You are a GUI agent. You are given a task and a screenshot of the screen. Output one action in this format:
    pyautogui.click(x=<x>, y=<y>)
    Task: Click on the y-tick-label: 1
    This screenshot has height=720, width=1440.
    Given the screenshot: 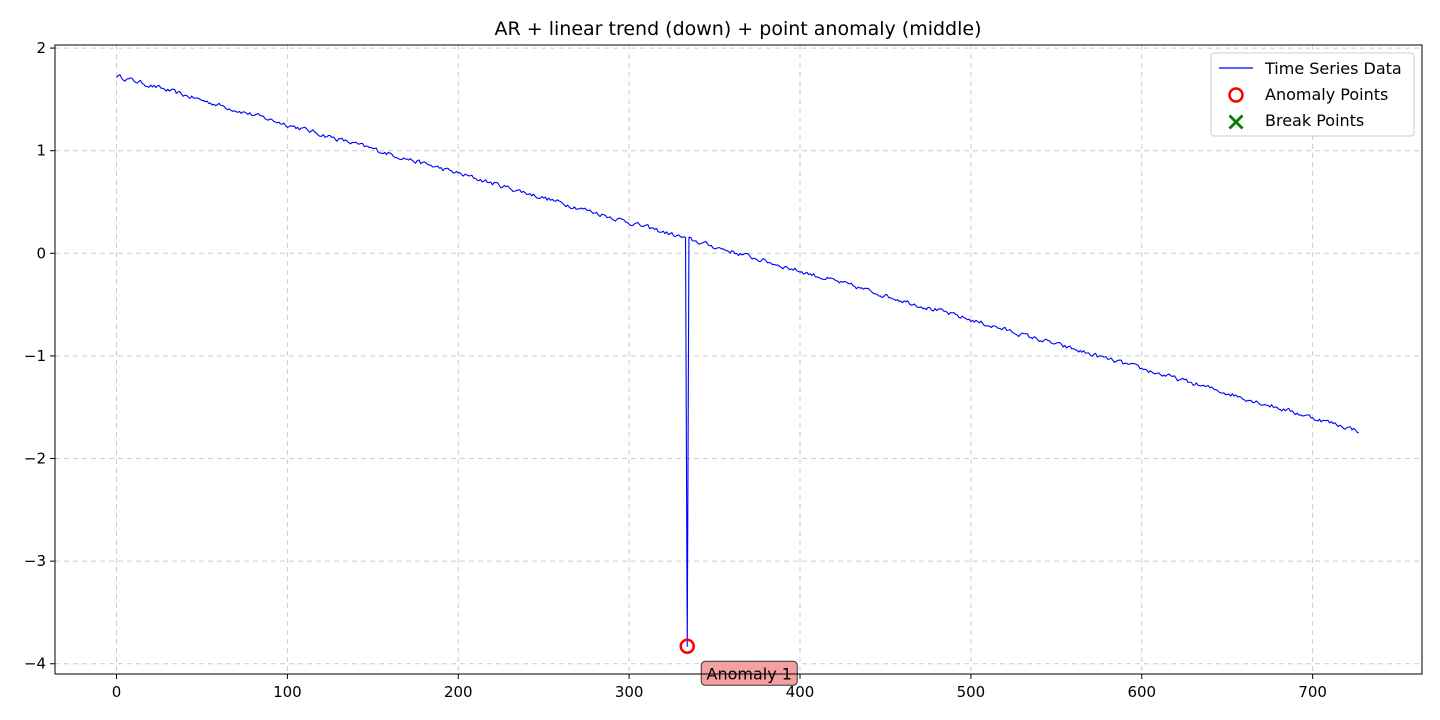 What is the action you would take?
    pyautogui.click(x=41, y=151)
    